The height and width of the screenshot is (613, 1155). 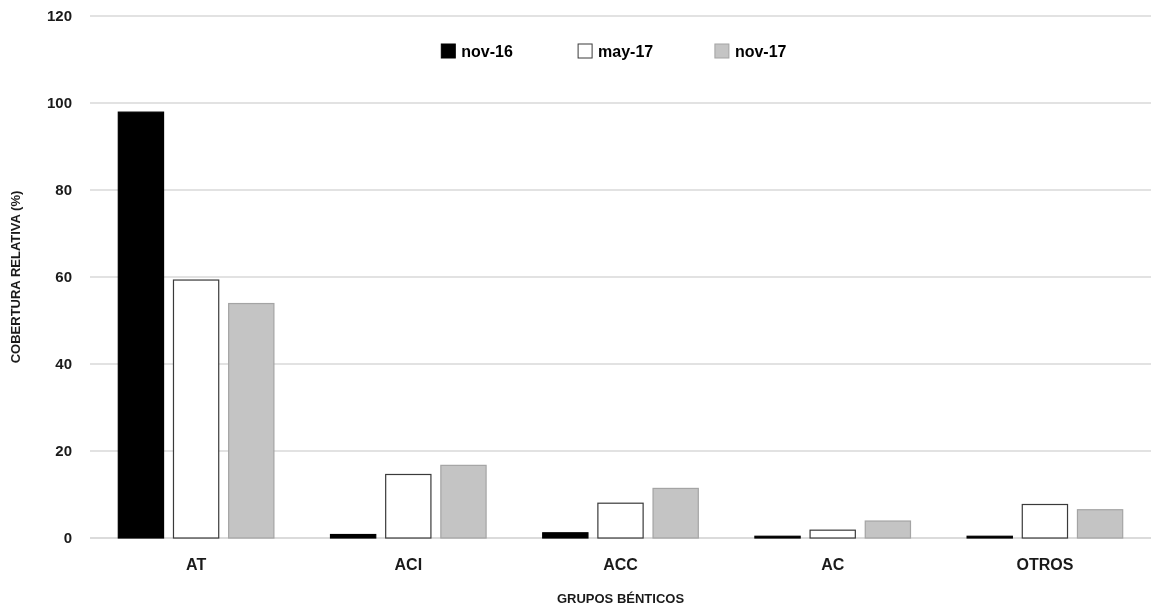 What do you see at coordinates (59, 103) in the screenshot?
I see `y-tick-label: 100` at bounding box center [59, 103].